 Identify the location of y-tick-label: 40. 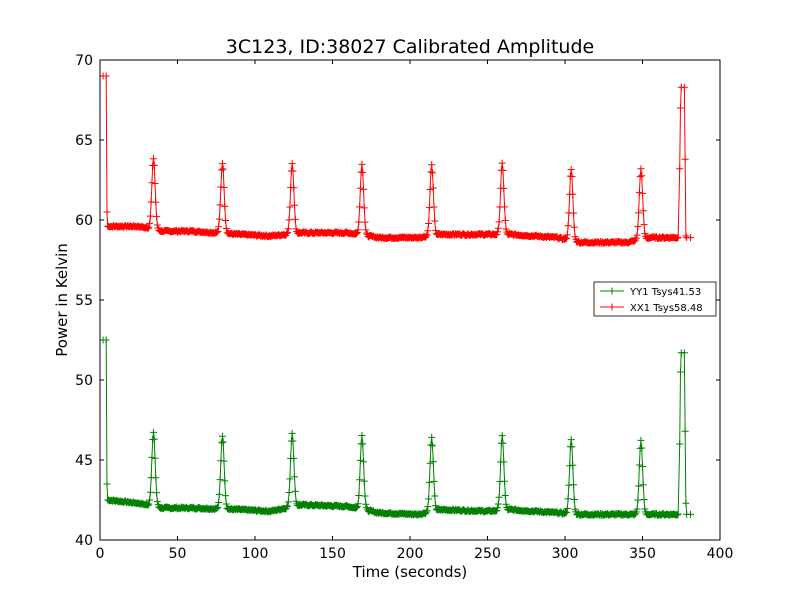
(84, 541).